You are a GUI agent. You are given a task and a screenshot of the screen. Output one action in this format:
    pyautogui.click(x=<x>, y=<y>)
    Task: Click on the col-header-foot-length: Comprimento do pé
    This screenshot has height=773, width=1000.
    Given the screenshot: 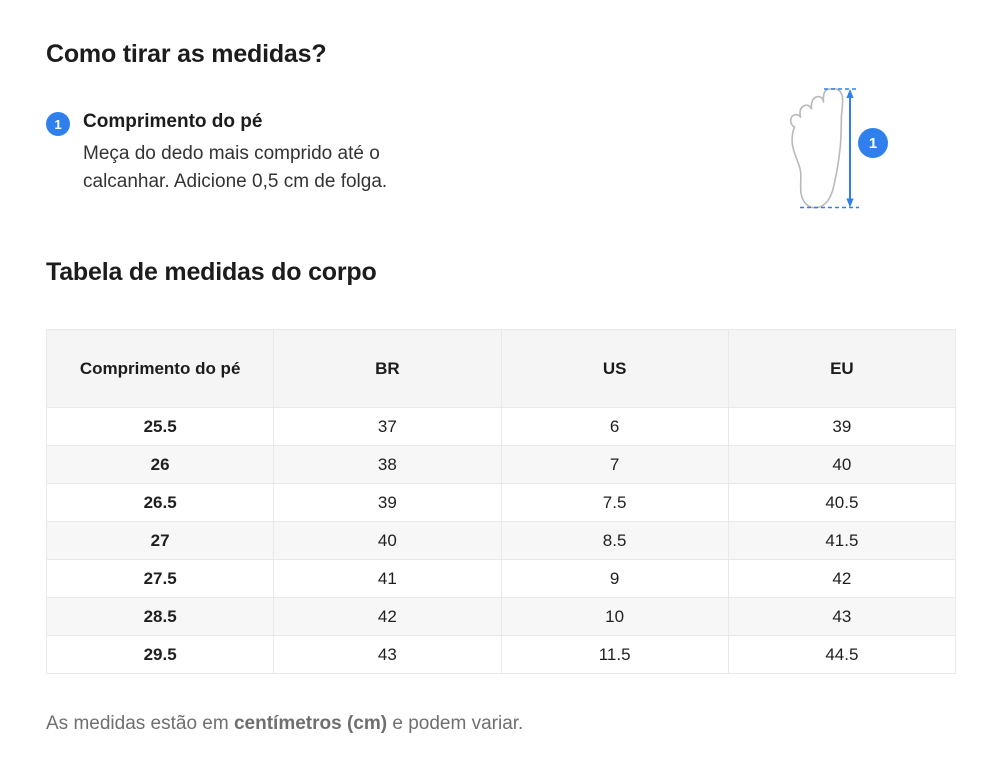 What is the action you would take?
    pyautogui.click(x=160, y=368)
    